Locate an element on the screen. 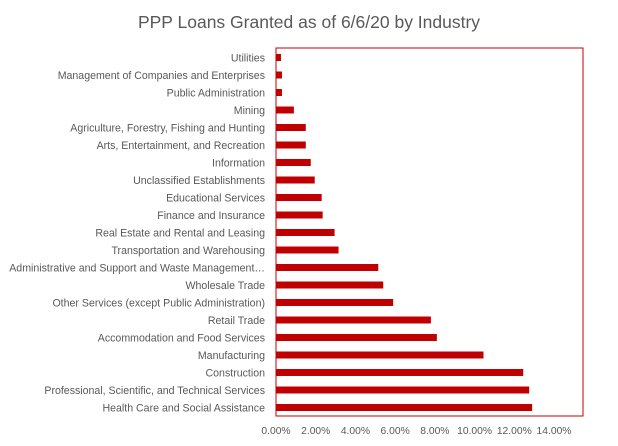 The image size is (618, 446). x-tick-label: 4.00% is located at coordinates (355, 431).